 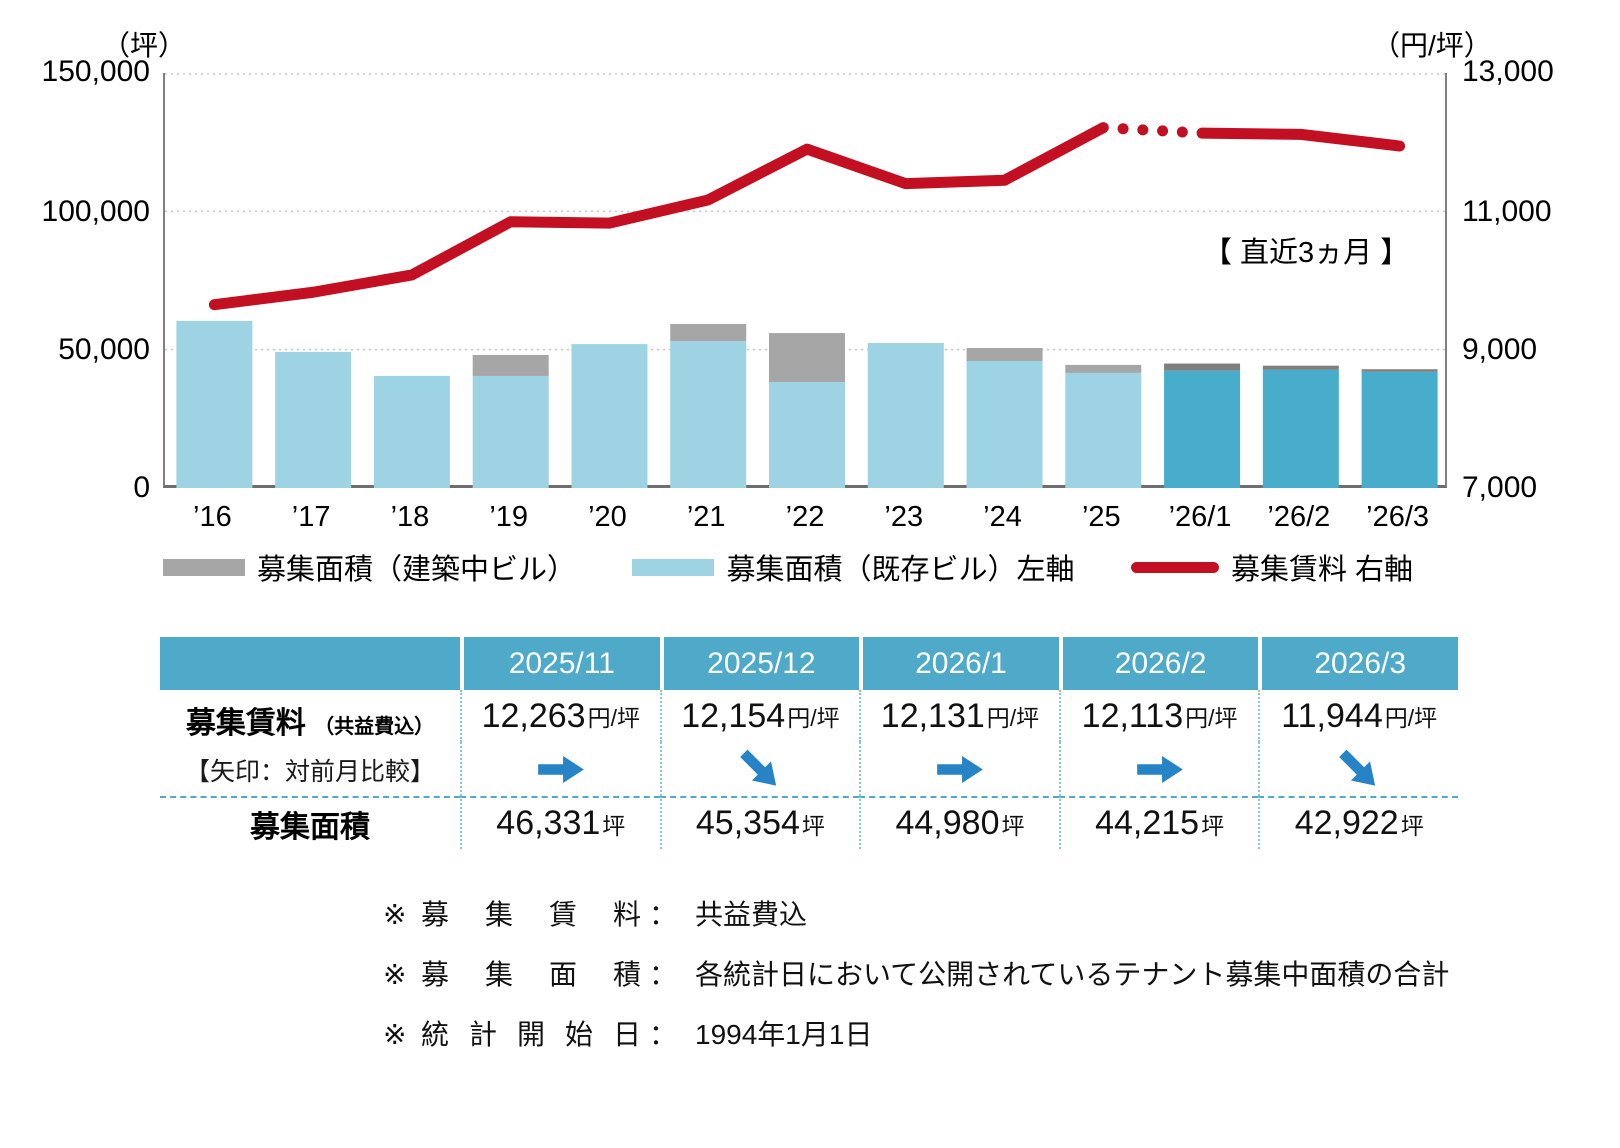 What do you see at coordinates (1300, 367) in the screenshot?
I see `bar-construction-’26/2` at bounding box center [1300, 367].